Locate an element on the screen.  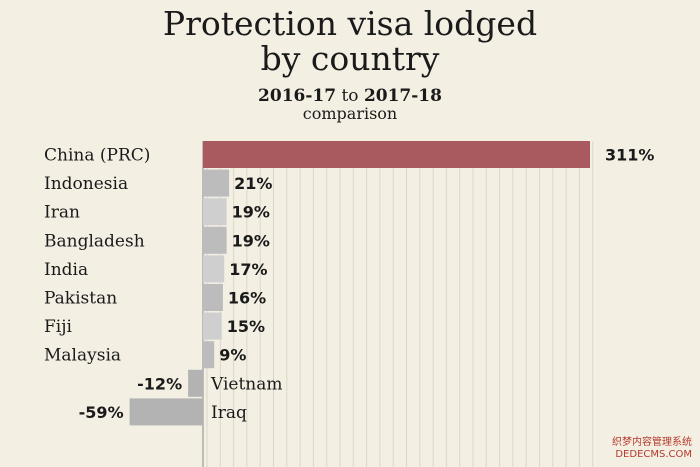
category-label-7: Malaysia is located at coordinates (82, 356).